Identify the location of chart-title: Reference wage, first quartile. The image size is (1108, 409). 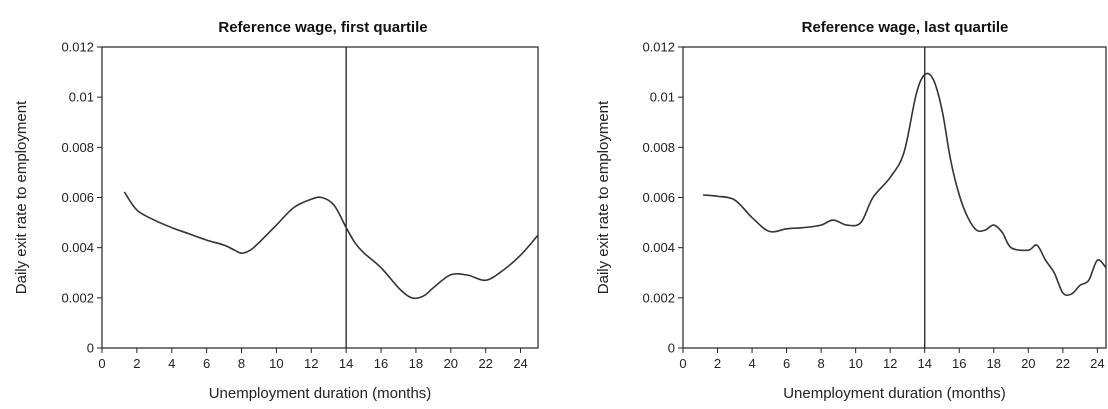
(322, 27).